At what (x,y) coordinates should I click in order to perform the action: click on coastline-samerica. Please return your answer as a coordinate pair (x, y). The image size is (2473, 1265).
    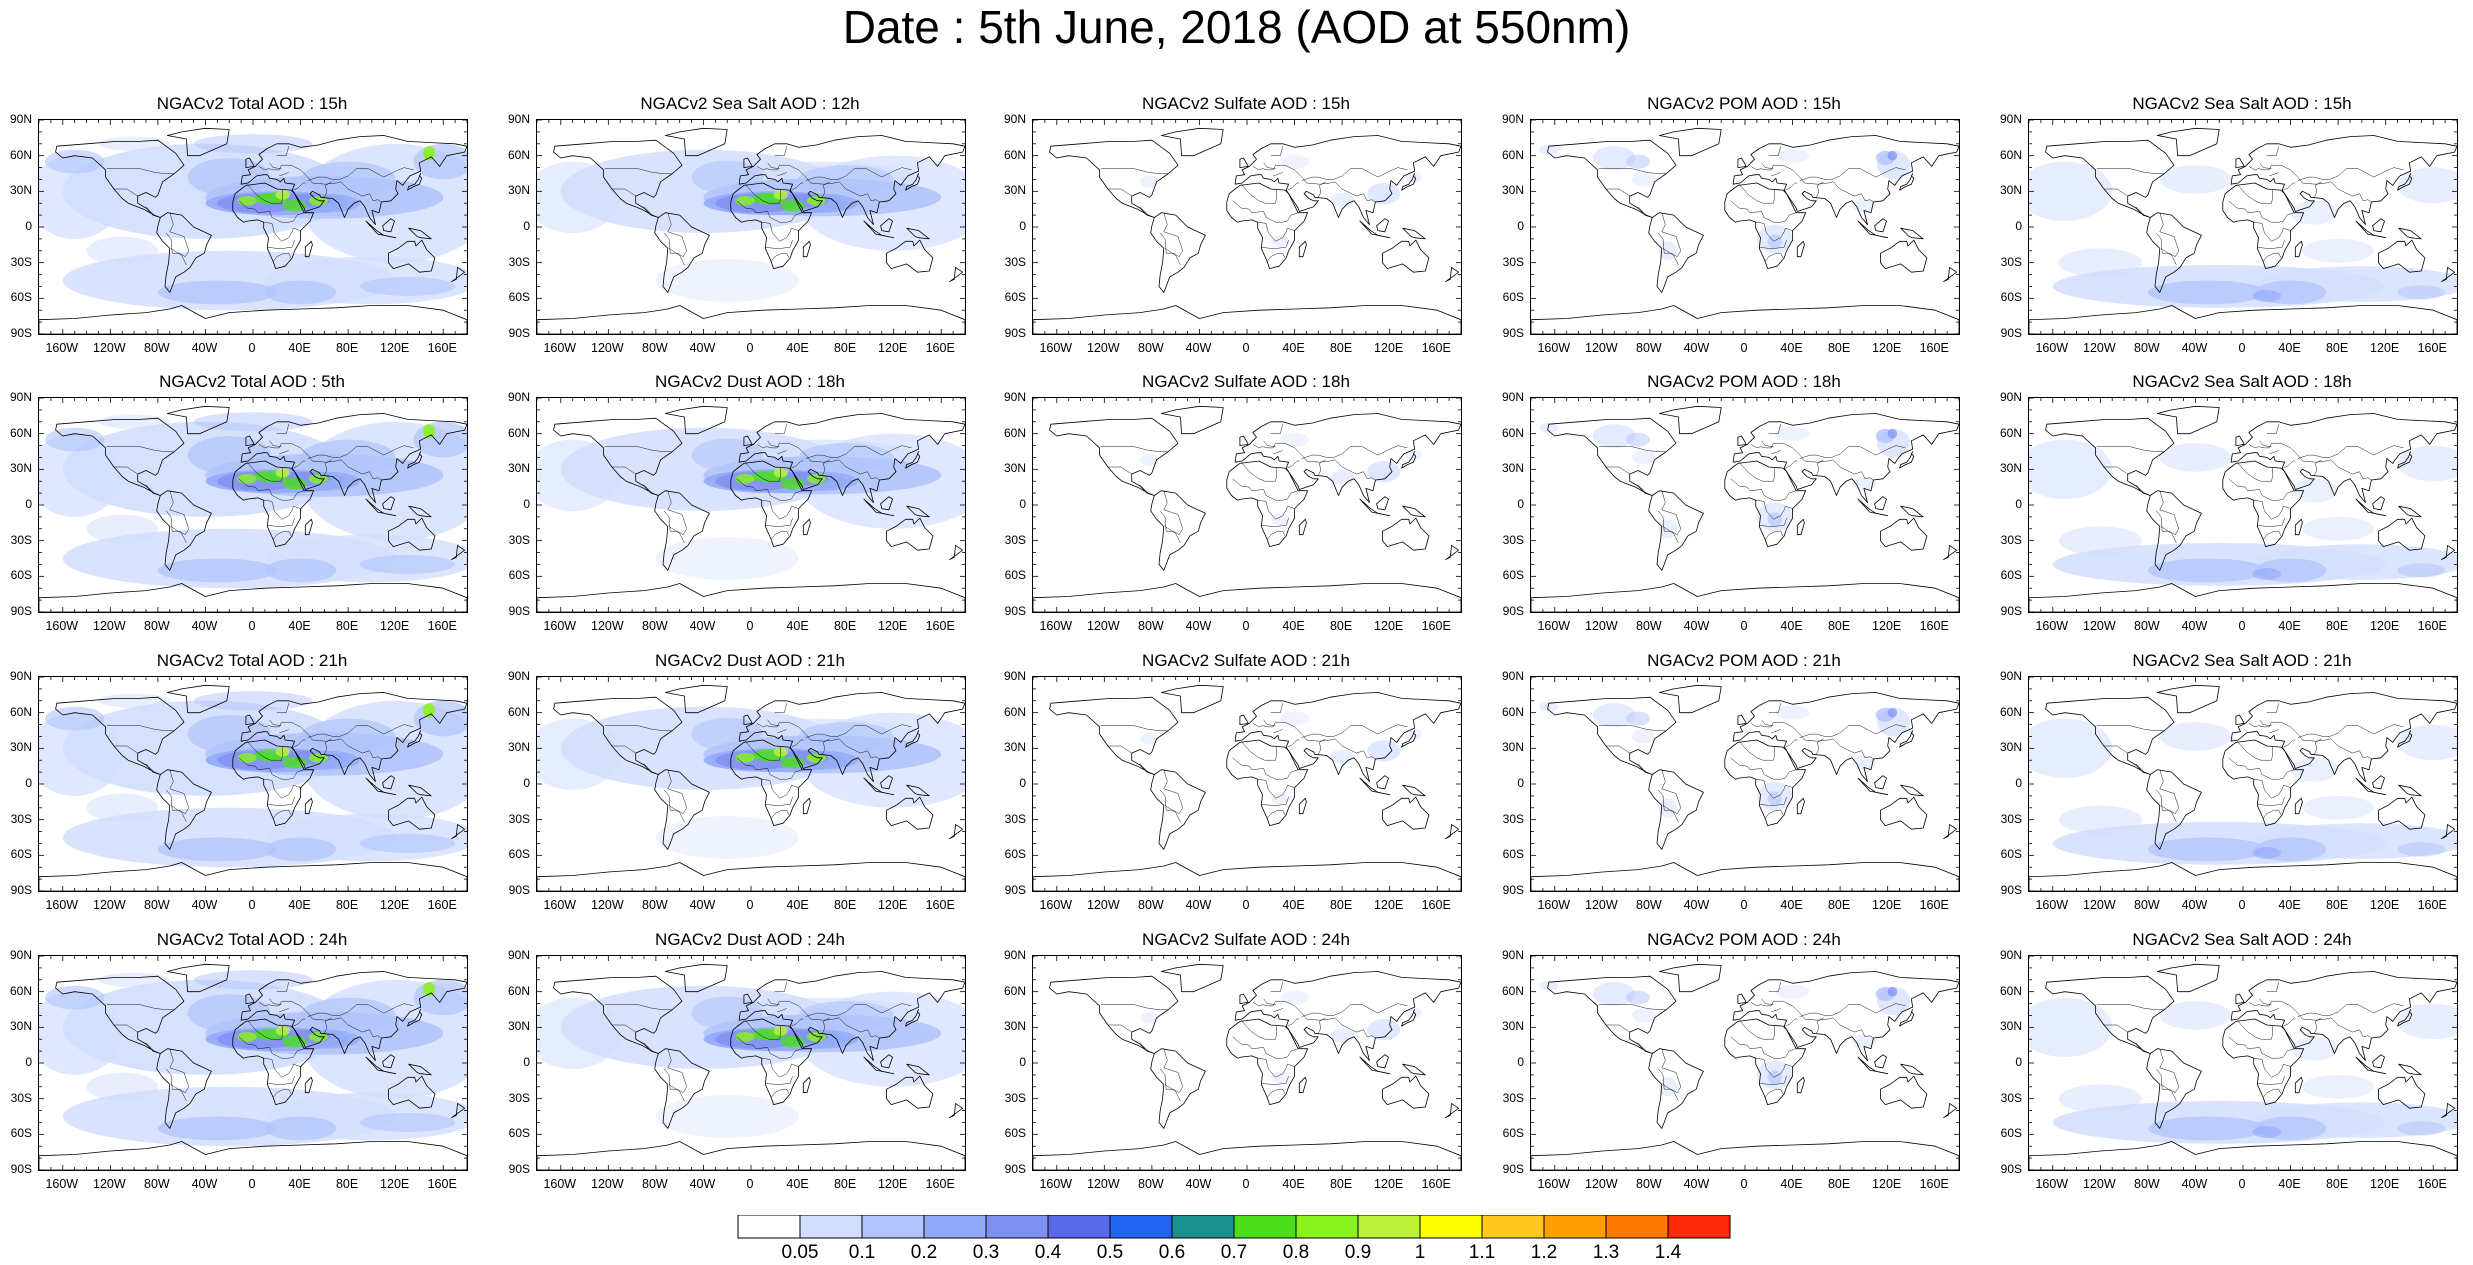
    Looking at the image, I should click on (682, 809).